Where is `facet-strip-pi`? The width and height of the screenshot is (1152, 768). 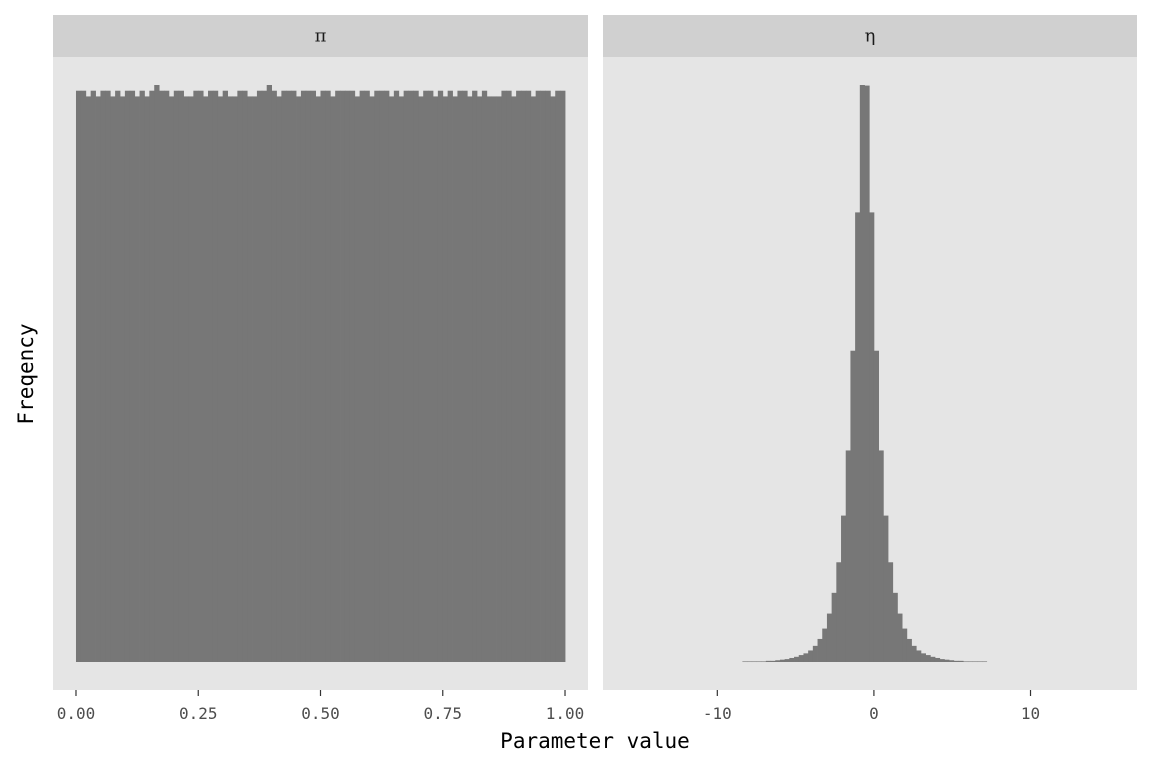
facet-strip-pi is located at coordinates (320, 36).